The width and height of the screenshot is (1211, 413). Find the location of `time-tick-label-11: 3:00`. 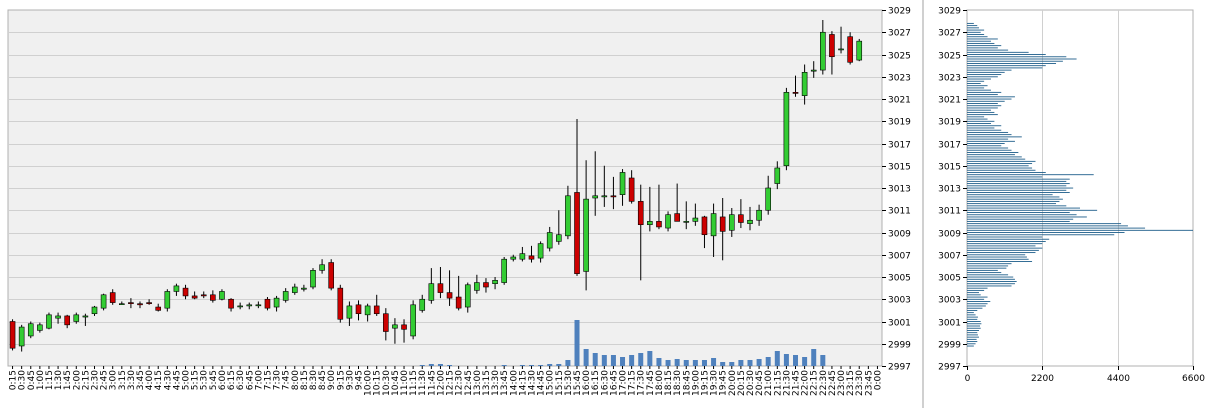

time-tick-label-11: 3:00 is located at coordinates (114, 380).